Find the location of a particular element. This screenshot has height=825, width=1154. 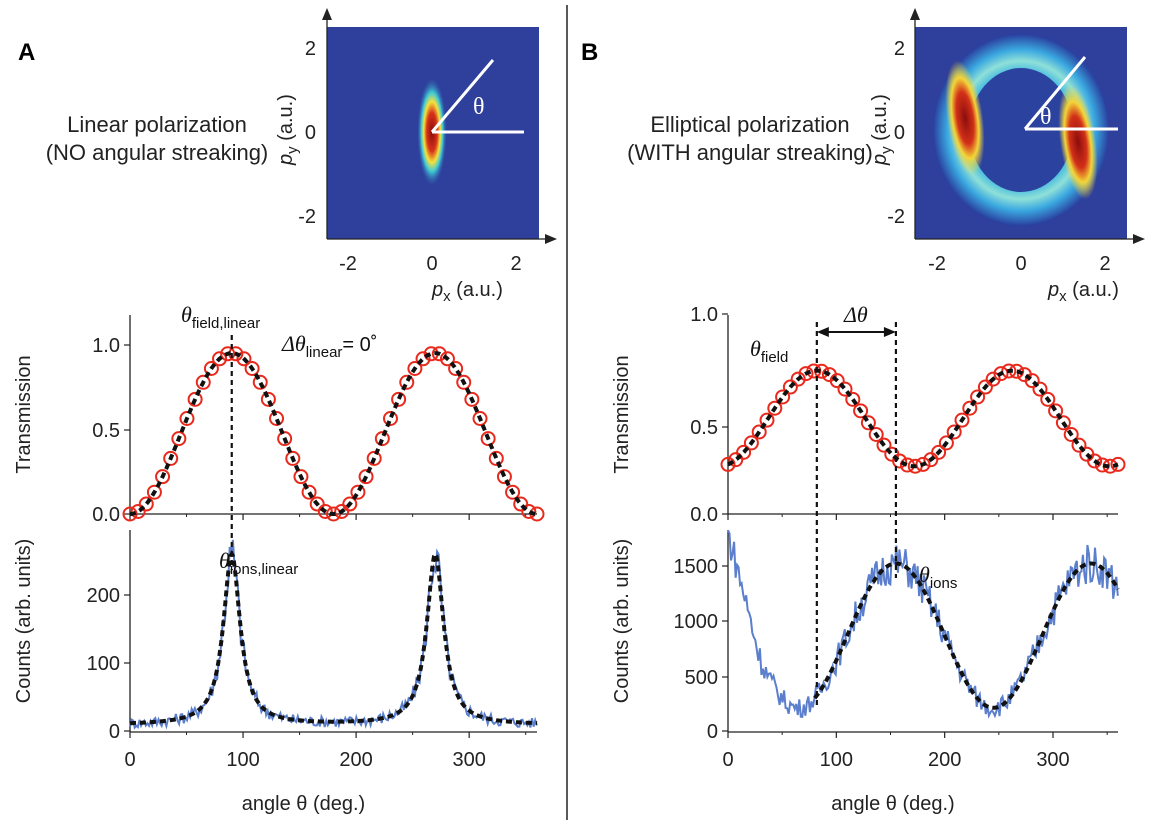

map-b-ytick-0: 0 is located at coordinates (899, 133).